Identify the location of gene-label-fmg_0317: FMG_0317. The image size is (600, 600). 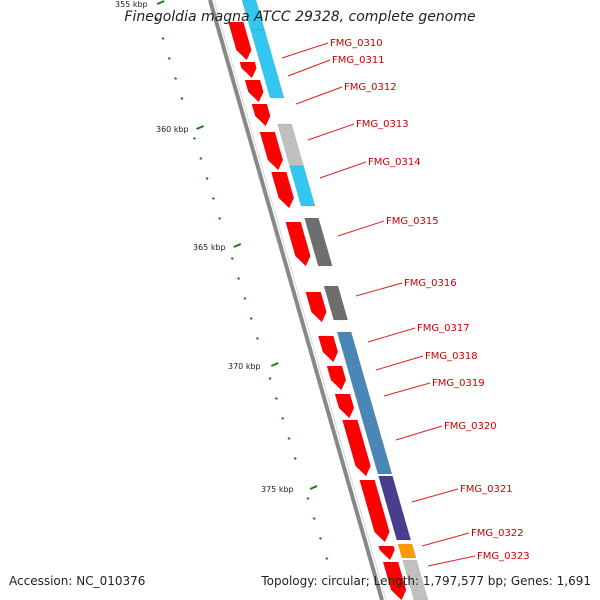
(443, 328).